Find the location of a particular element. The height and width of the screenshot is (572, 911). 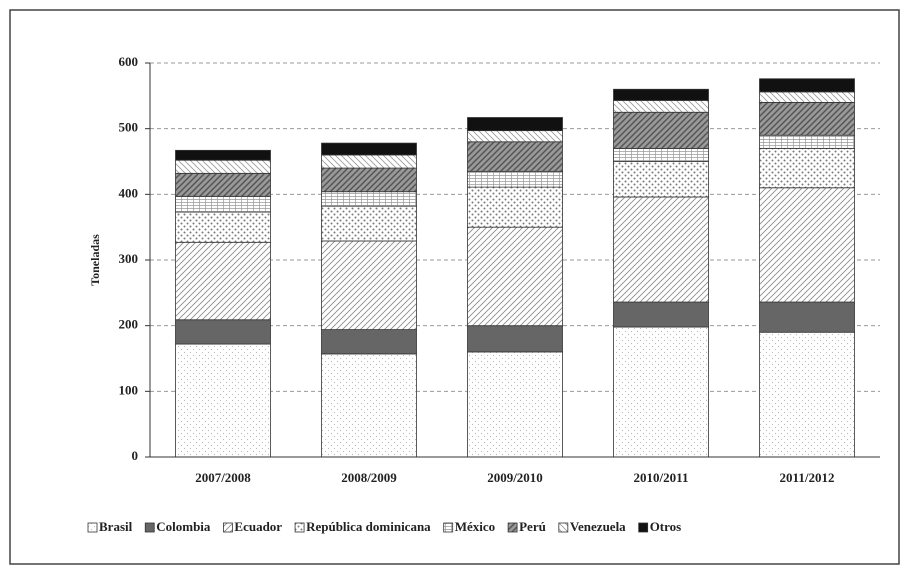

x-tick-label: 2009/2010 is located at coordinates (515, 477).